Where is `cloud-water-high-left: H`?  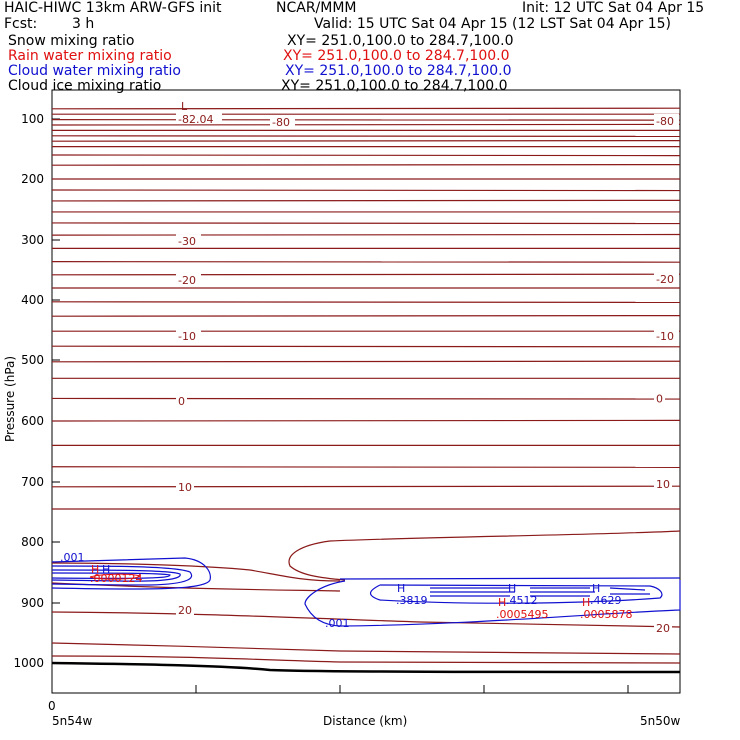
cloud-water-high-left: H is located at coordinates (106, 569).